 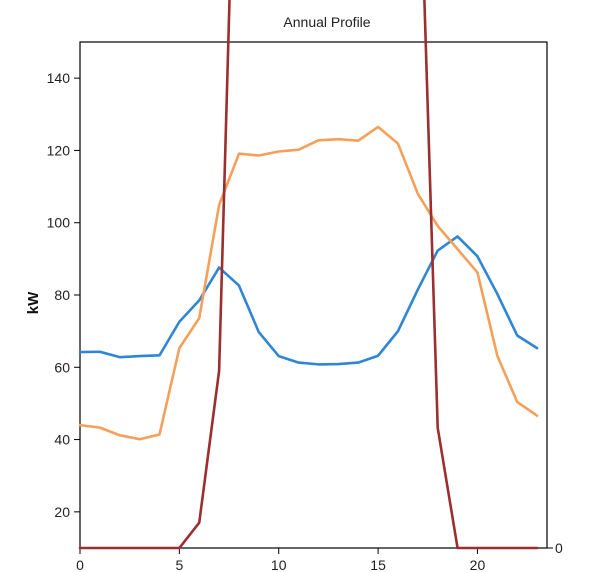 What do you see at coordinates (478, 564) in the screenshot?
I see `x-tick-label: 20` at bounding box center [478, 564].